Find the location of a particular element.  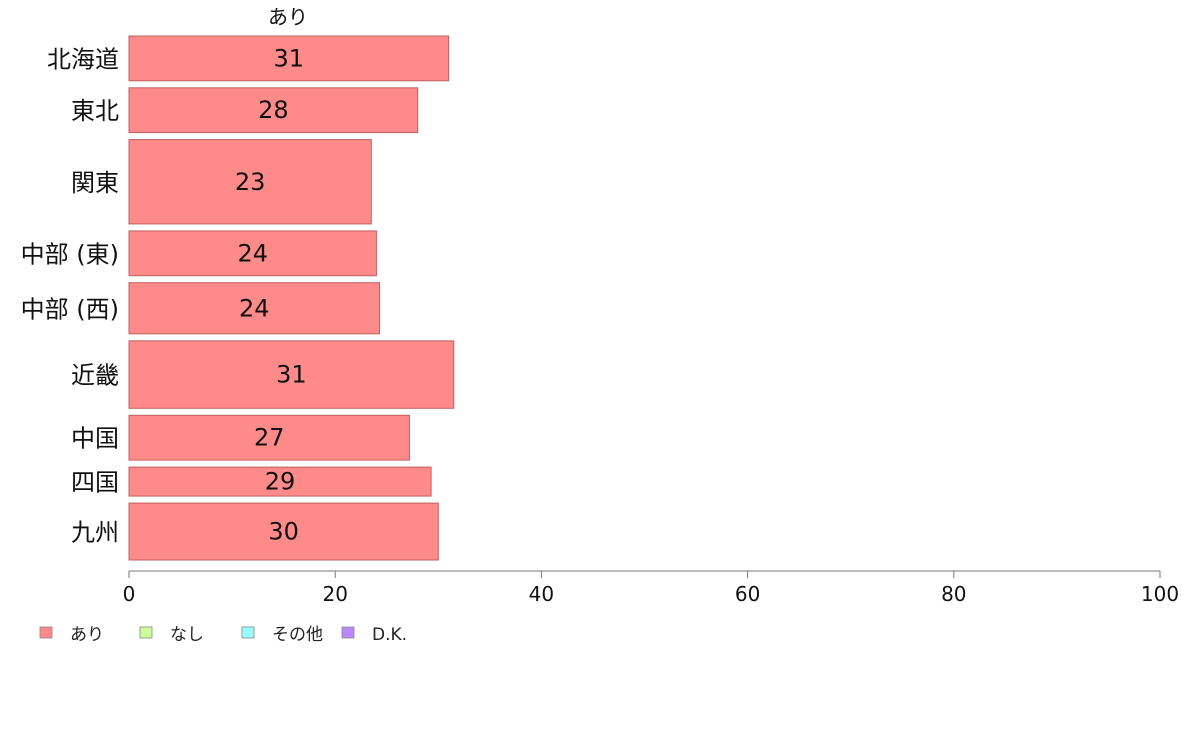

bar-value-label: 30 is located at coordinates (283, 532).